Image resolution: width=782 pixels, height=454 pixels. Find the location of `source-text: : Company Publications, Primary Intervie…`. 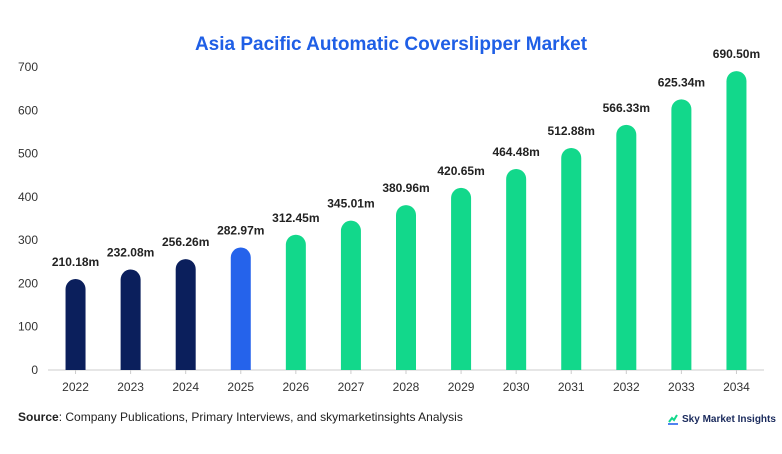

source-text: : Company Publications, Primary Intervie… is located at coordinates (260, 417).